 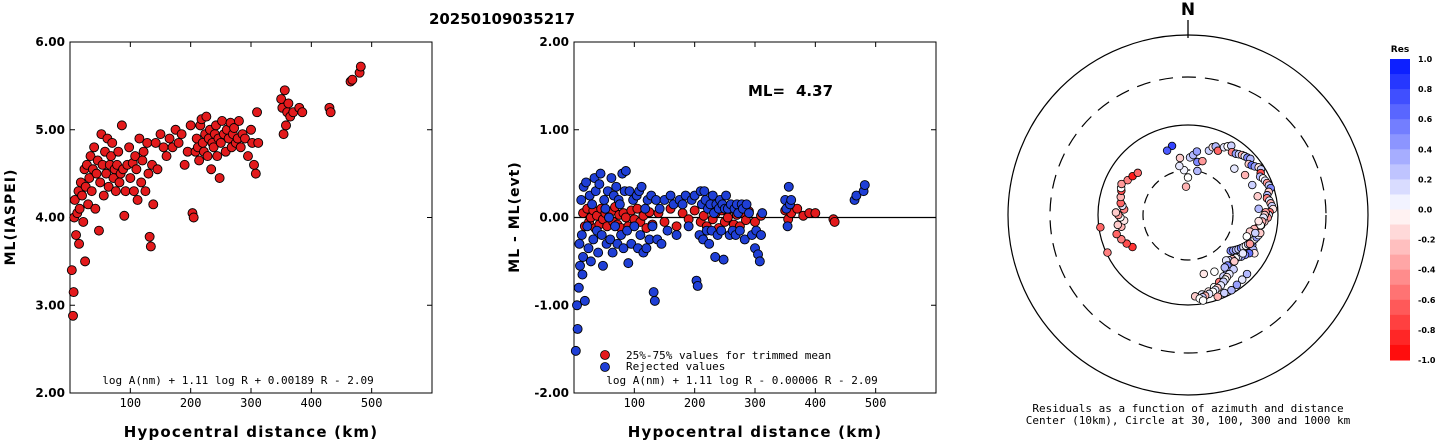 What do you see at coordinates (515, 216) in the screenshot?
I see `panel2-ylabel: ML - ML(evt)` at bounding box center [515, 216].